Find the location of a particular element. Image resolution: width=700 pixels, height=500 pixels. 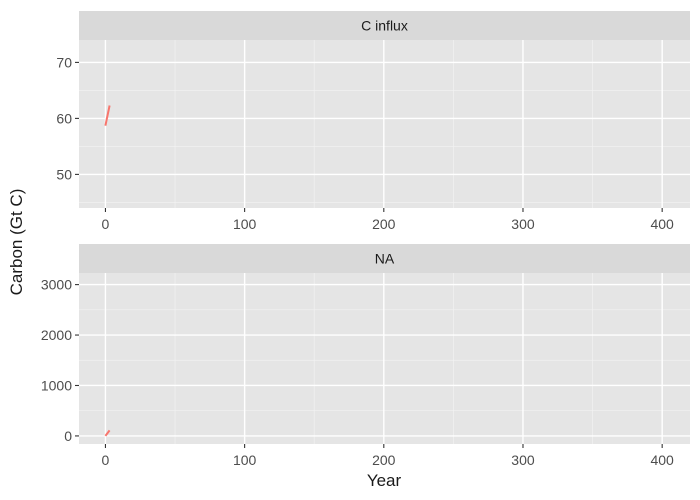

x-axis-title: Year is located at coordinates (384, 480).